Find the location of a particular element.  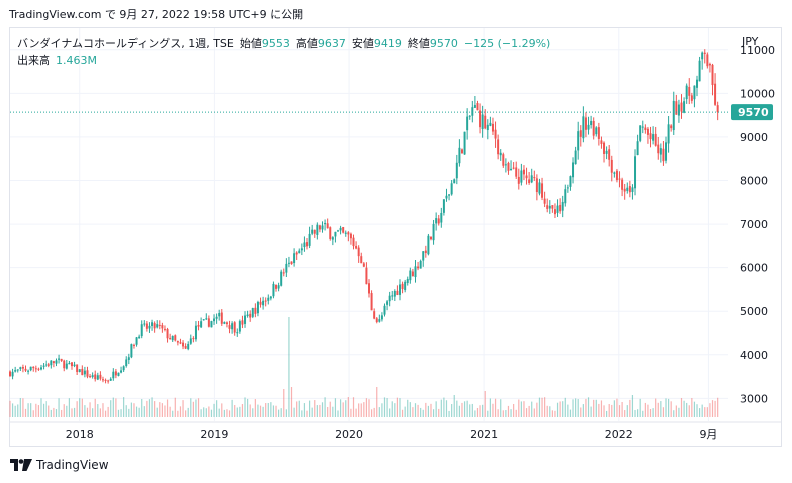

symbol-title: バンダイナムコホールディングス, 1週, TSE is located at coordinates (125, 43).